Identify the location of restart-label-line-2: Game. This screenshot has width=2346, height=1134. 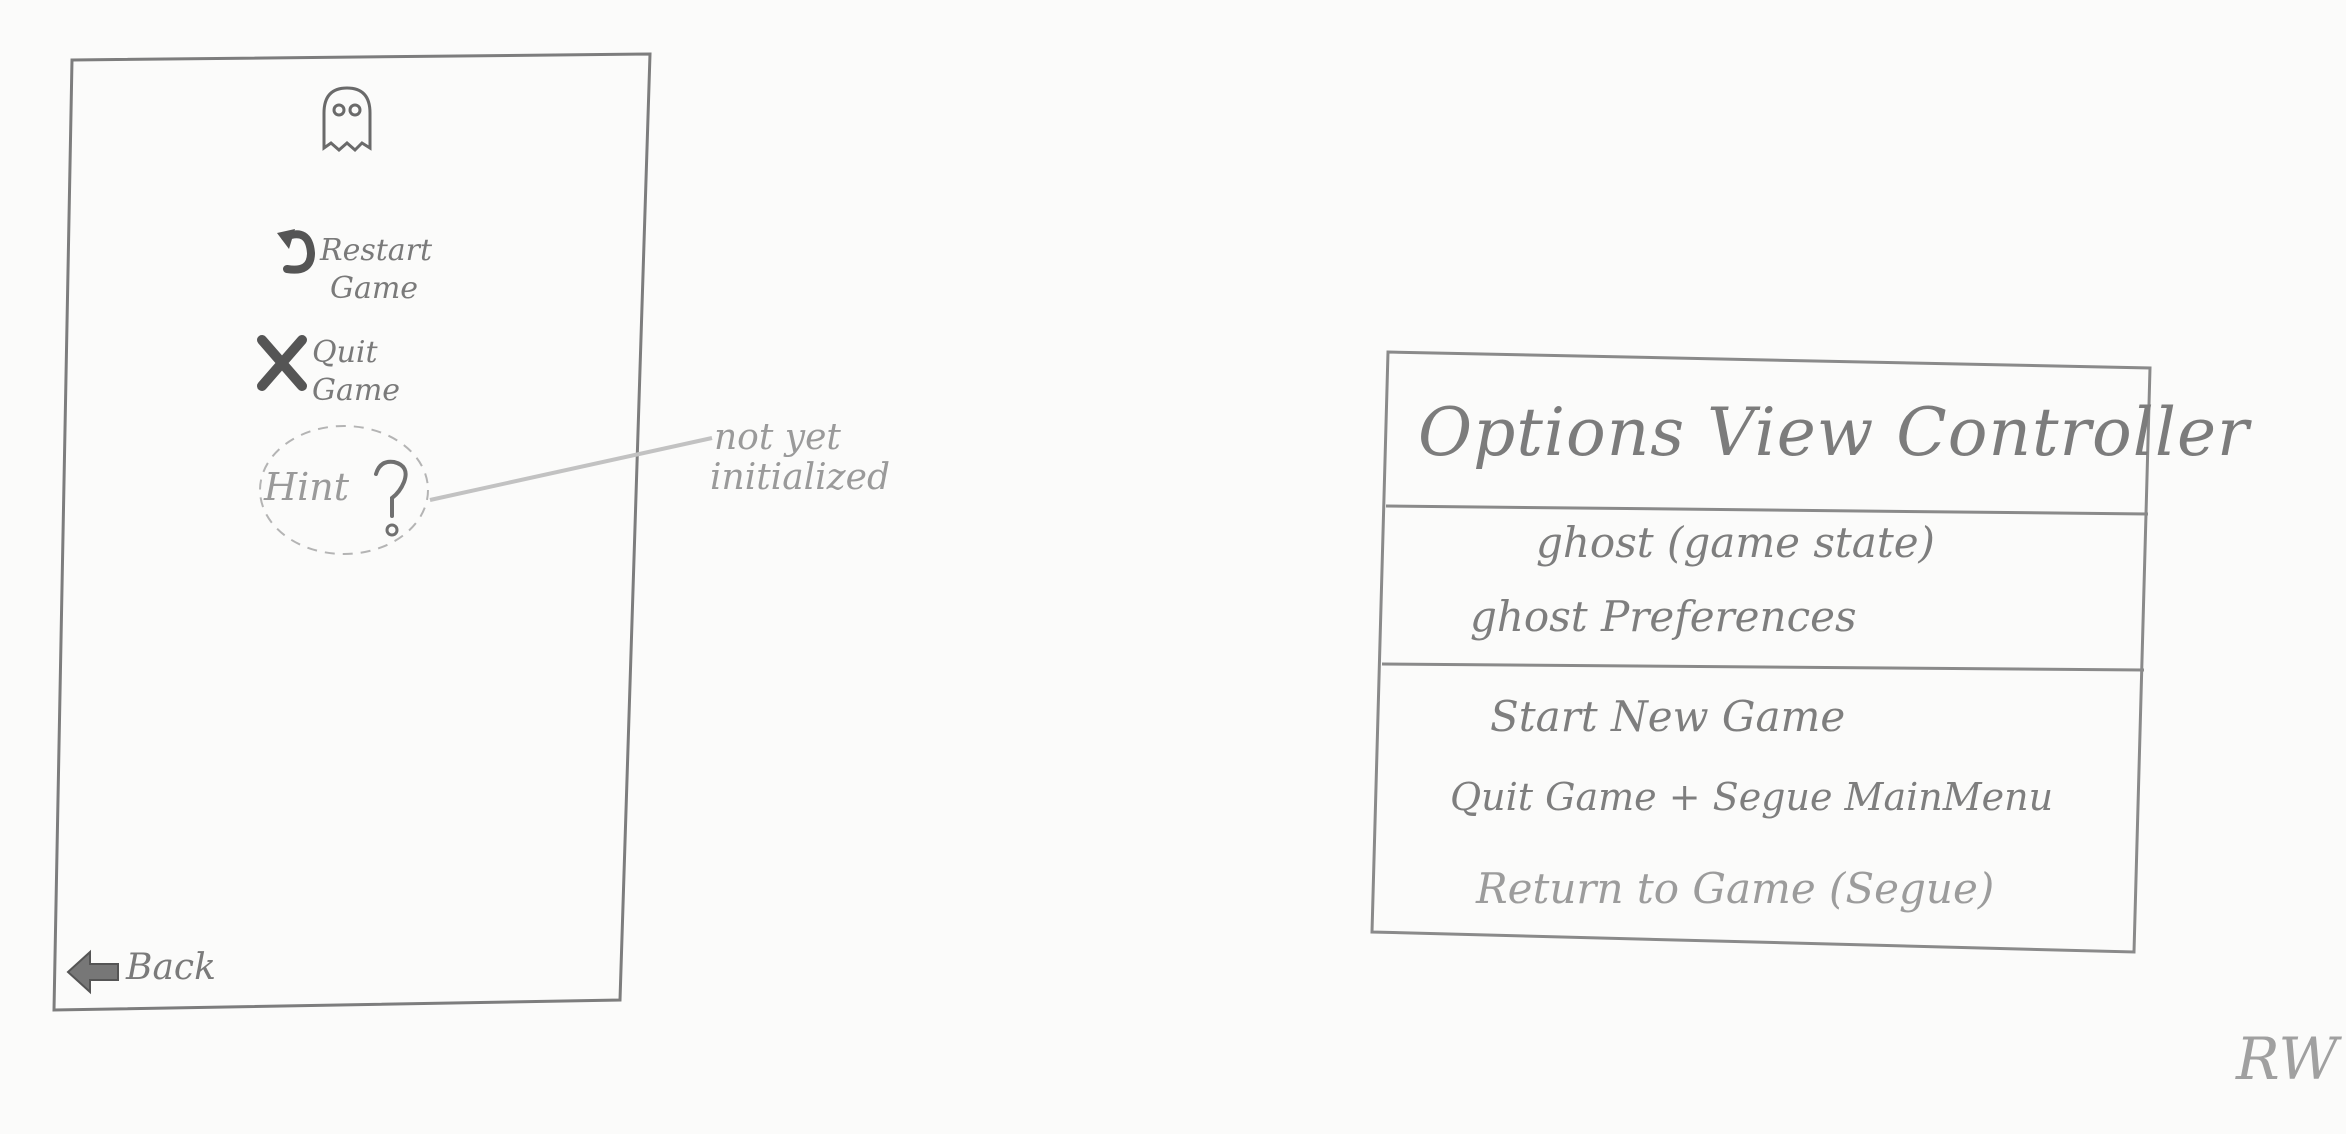
(374, 288).